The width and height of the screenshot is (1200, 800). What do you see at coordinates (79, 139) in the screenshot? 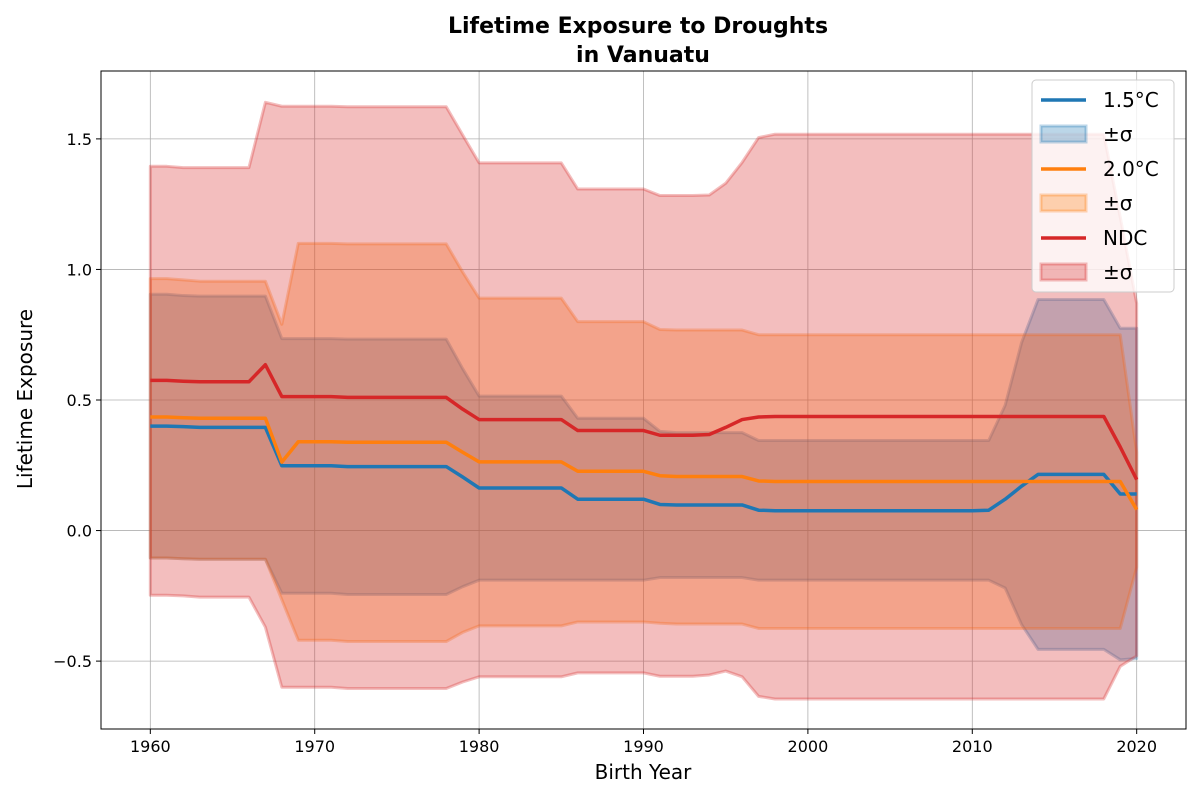
I see `y-tick-label: 1.5` at bounding box center [79, 139].